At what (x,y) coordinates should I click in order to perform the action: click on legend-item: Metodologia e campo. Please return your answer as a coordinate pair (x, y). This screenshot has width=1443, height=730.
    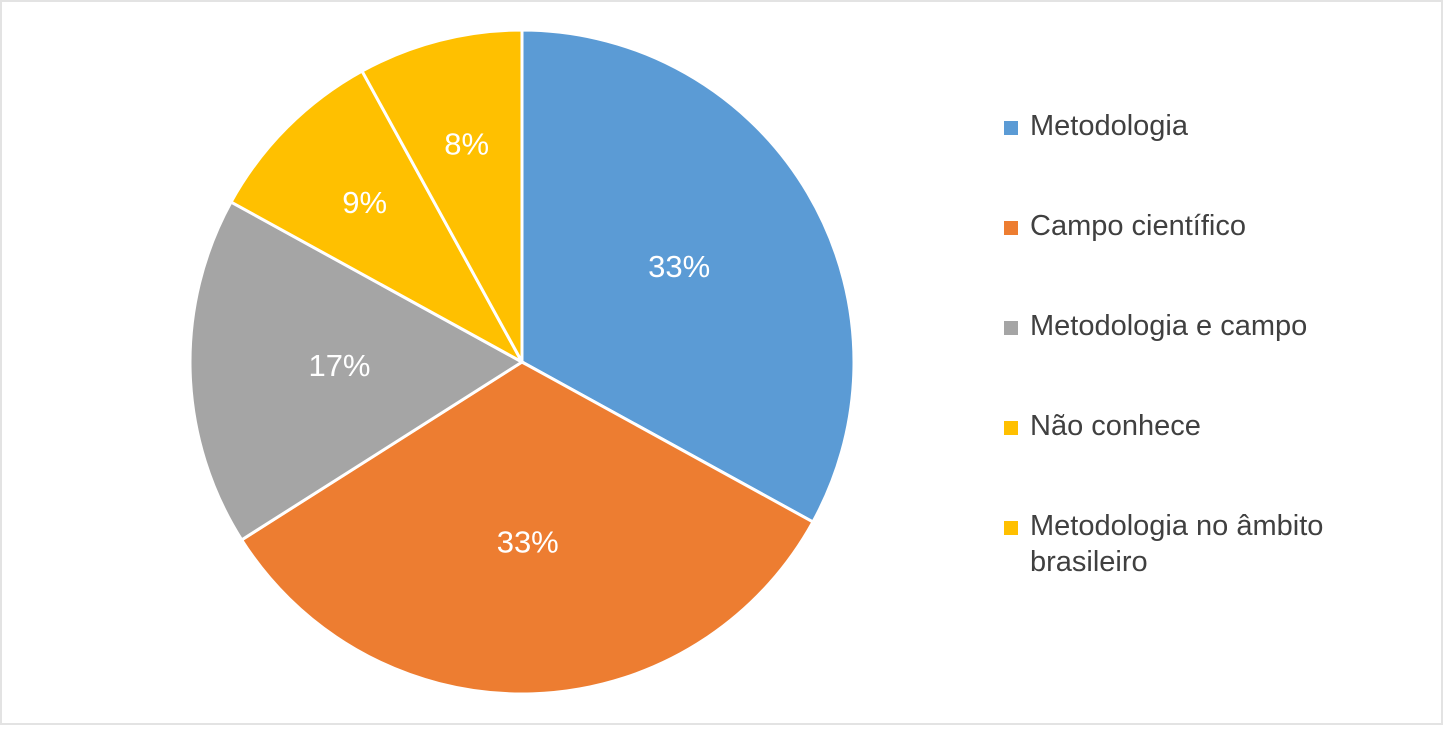
    Looking at the image, I should click on (1182, 358).